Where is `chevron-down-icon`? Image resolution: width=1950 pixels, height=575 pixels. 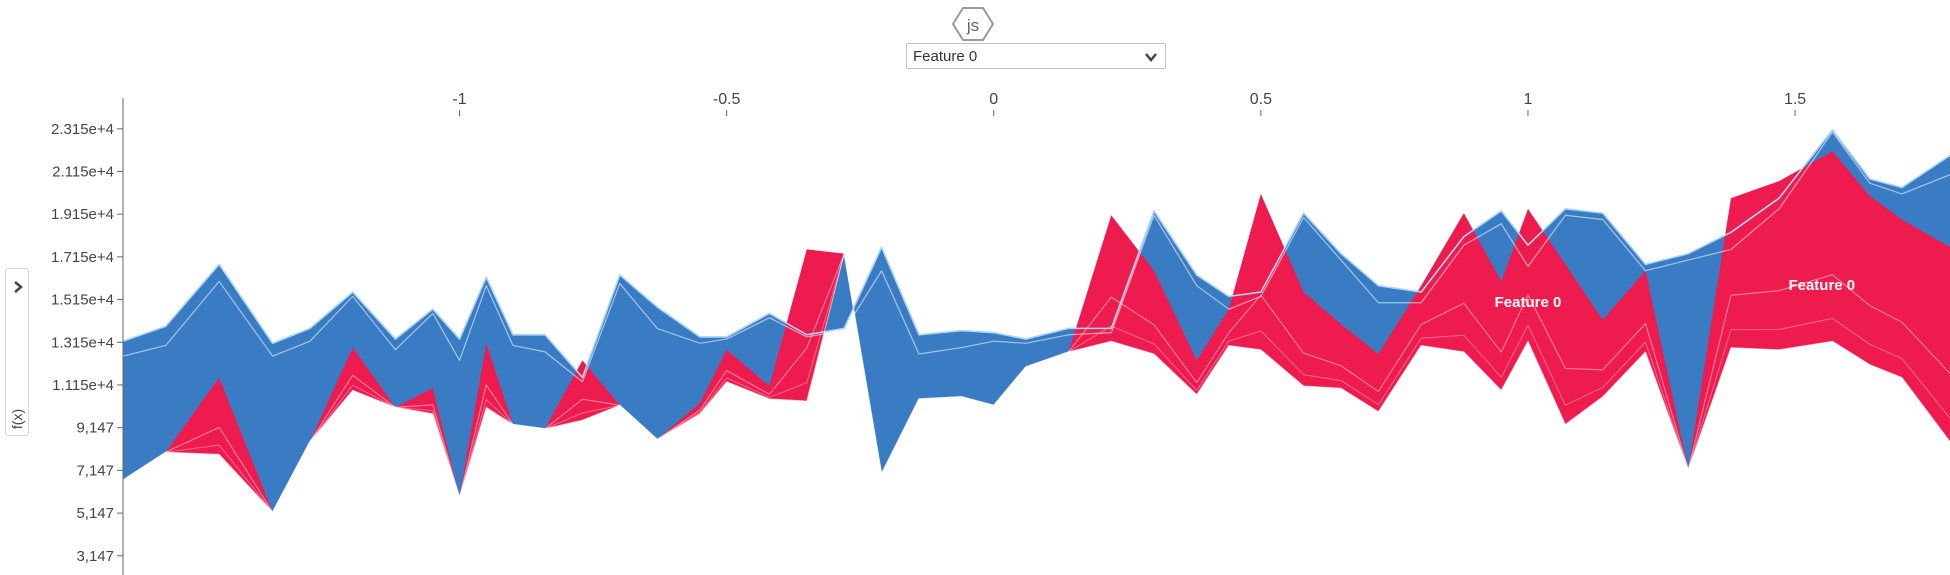
chevron-down-icon is located at coordinates (1151, 57).